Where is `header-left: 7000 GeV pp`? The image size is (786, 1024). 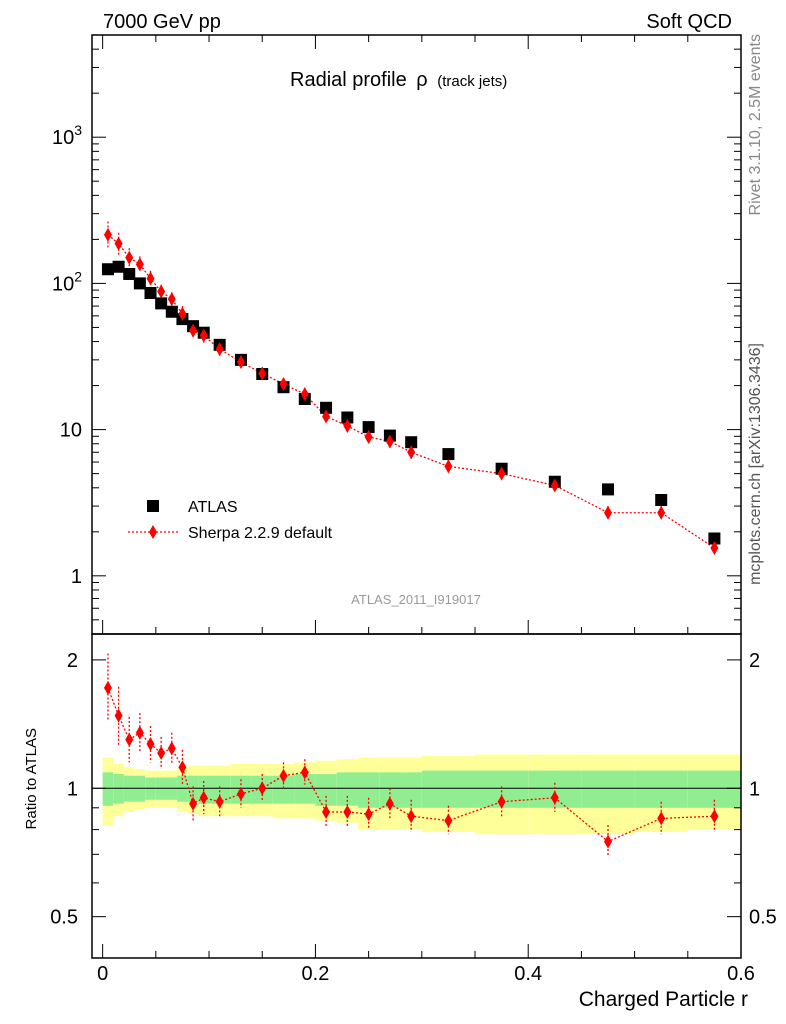
header-left: 7000 GeV pp is located at coordinates (162, 22).